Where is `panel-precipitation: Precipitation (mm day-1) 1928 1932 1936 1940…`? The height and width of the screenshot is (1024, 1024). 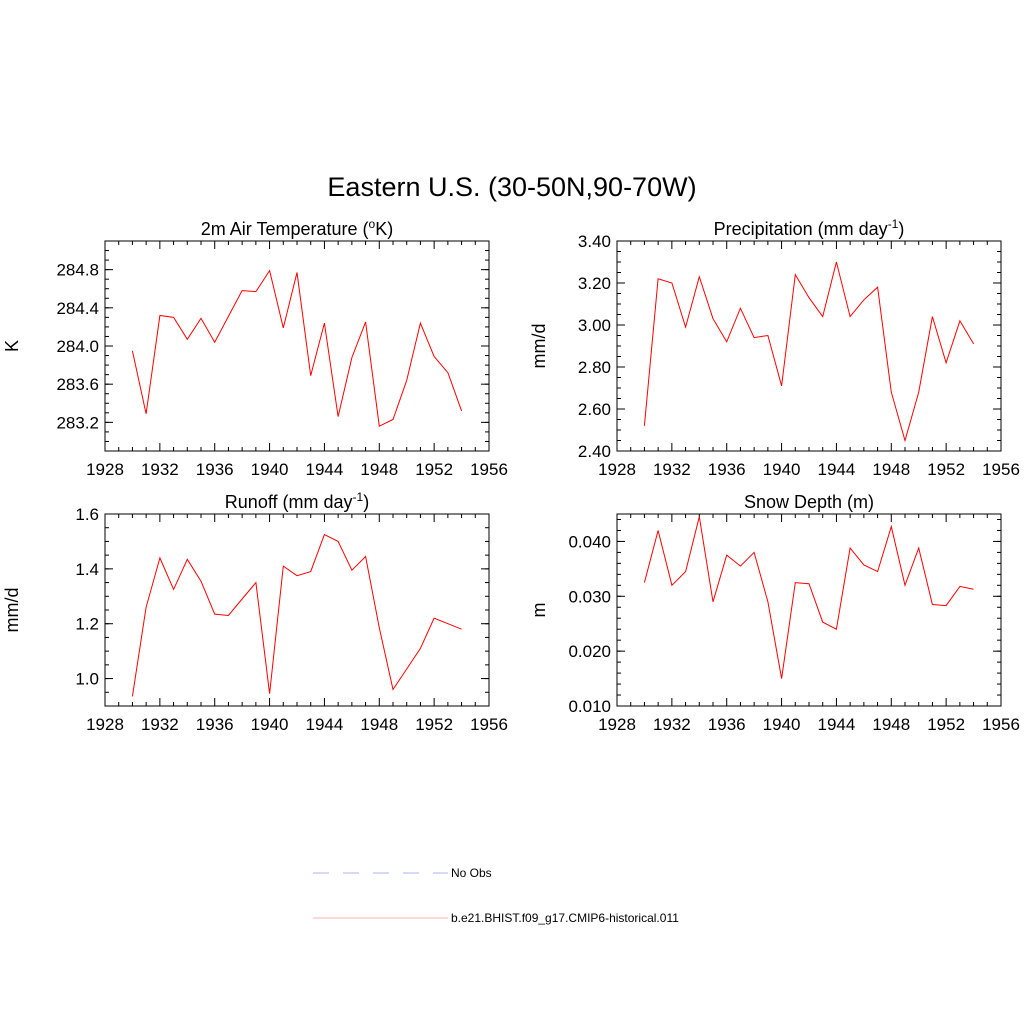 panel-precipitation: Precipitation (mm day-1) 1928 1932 1936 1940… is located at coordinates (774, 348).